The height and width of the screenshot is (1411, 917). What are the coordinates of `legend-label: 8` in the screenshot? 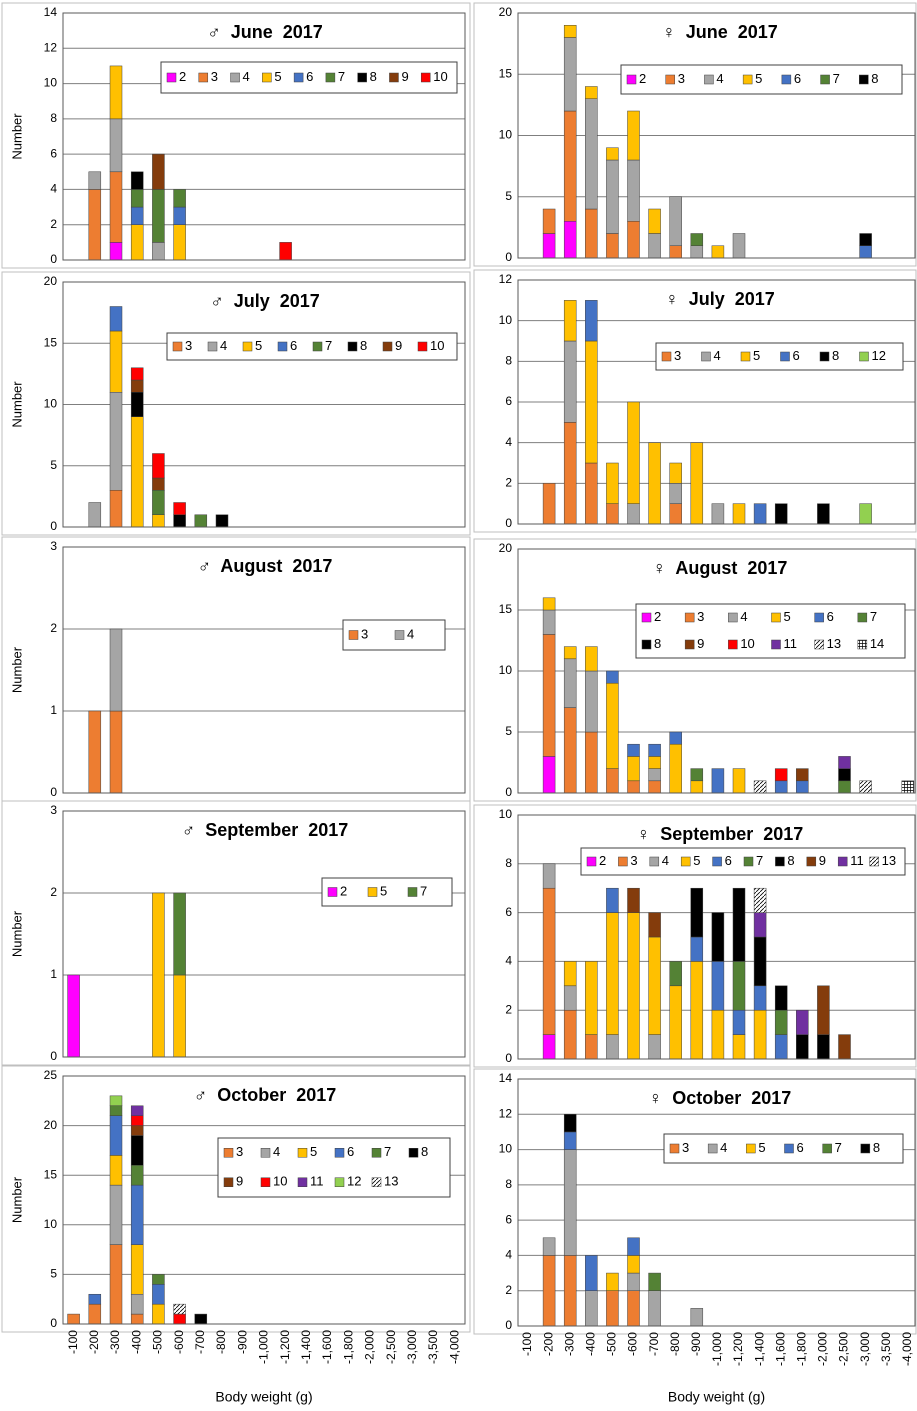 It's located at (363, 345).